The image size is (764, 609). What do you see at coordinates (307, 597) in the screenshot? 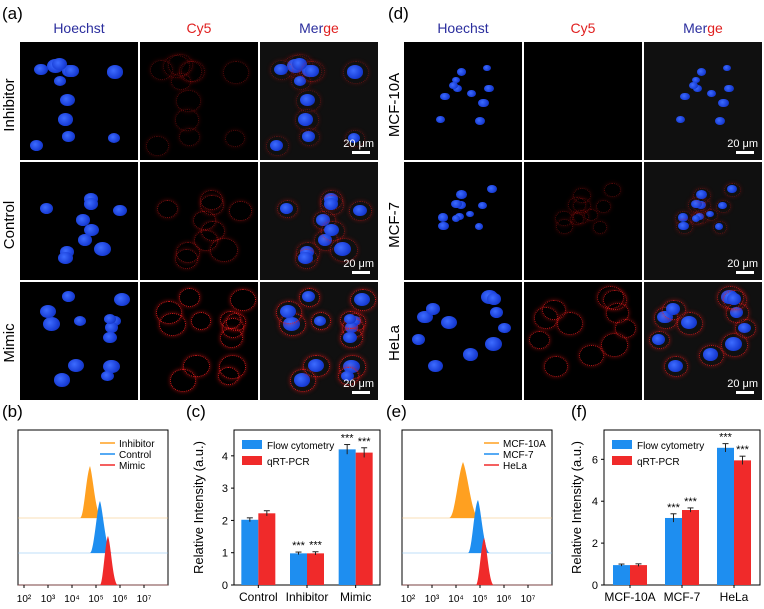
I see `x-tick-label: Inhibitor` at bounding box center [307, 597].